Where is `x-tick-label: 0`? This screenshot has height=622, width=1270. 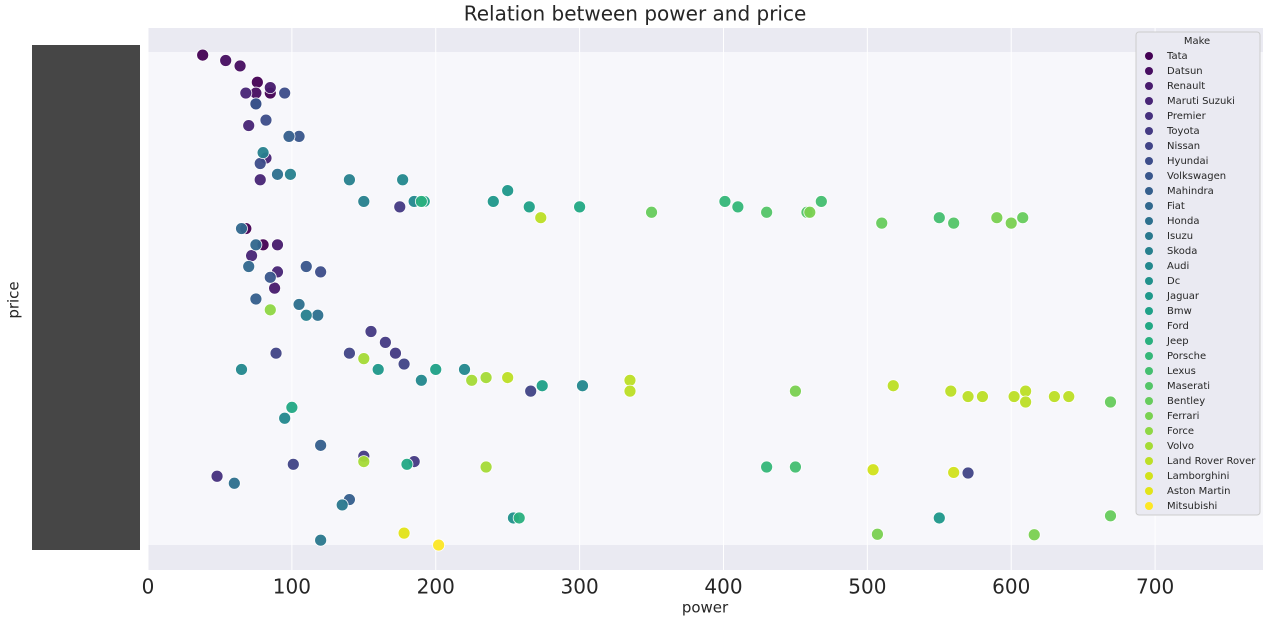
x-tick-label: 0 is located at coordinates (148, 587).